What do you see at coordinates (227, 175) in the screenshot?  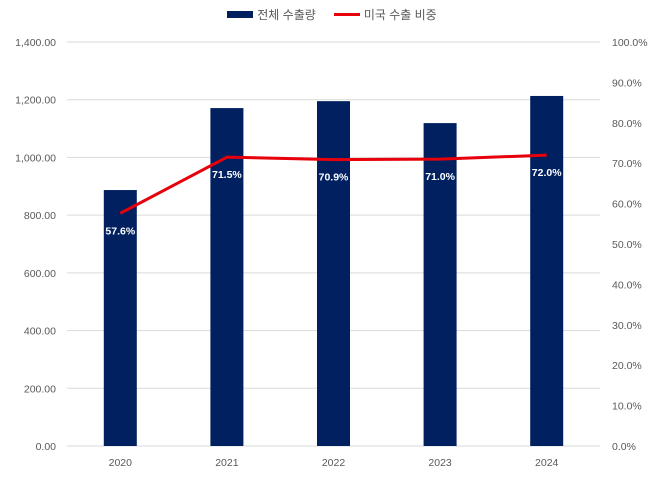 I see `data-label: 71.5%` at bounding box center [227, 175].